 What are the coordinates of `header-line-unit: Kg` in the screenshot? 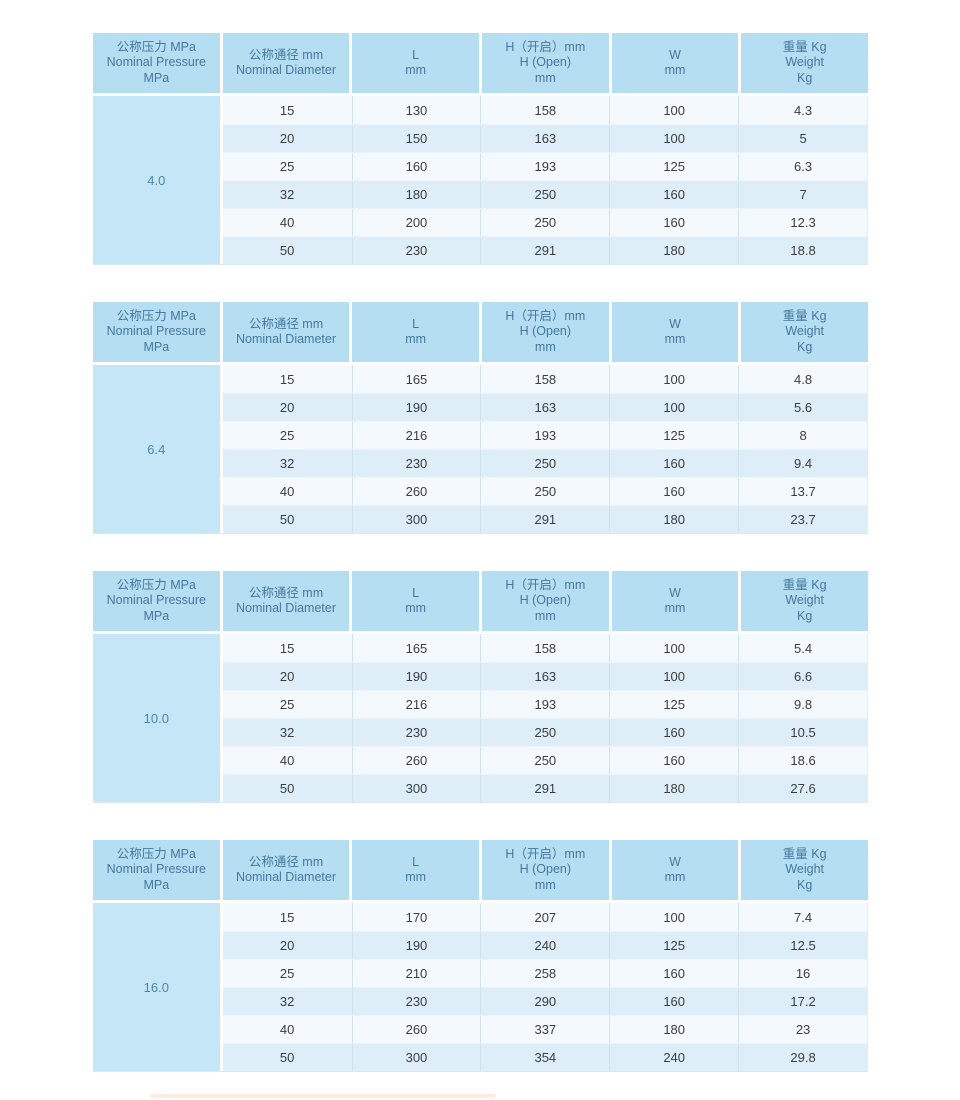 It's located at (805, 346).